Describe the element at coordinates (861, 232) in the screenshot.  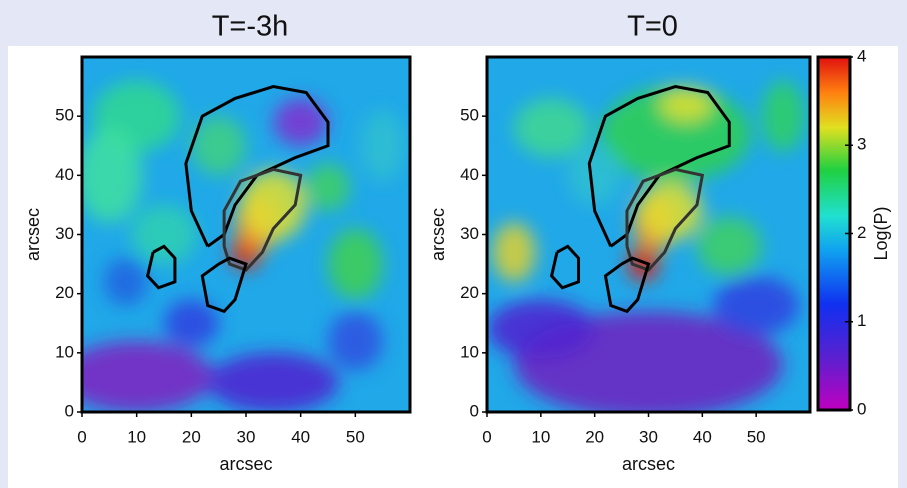
I see `colorbar-tick-label: 2` at that location.